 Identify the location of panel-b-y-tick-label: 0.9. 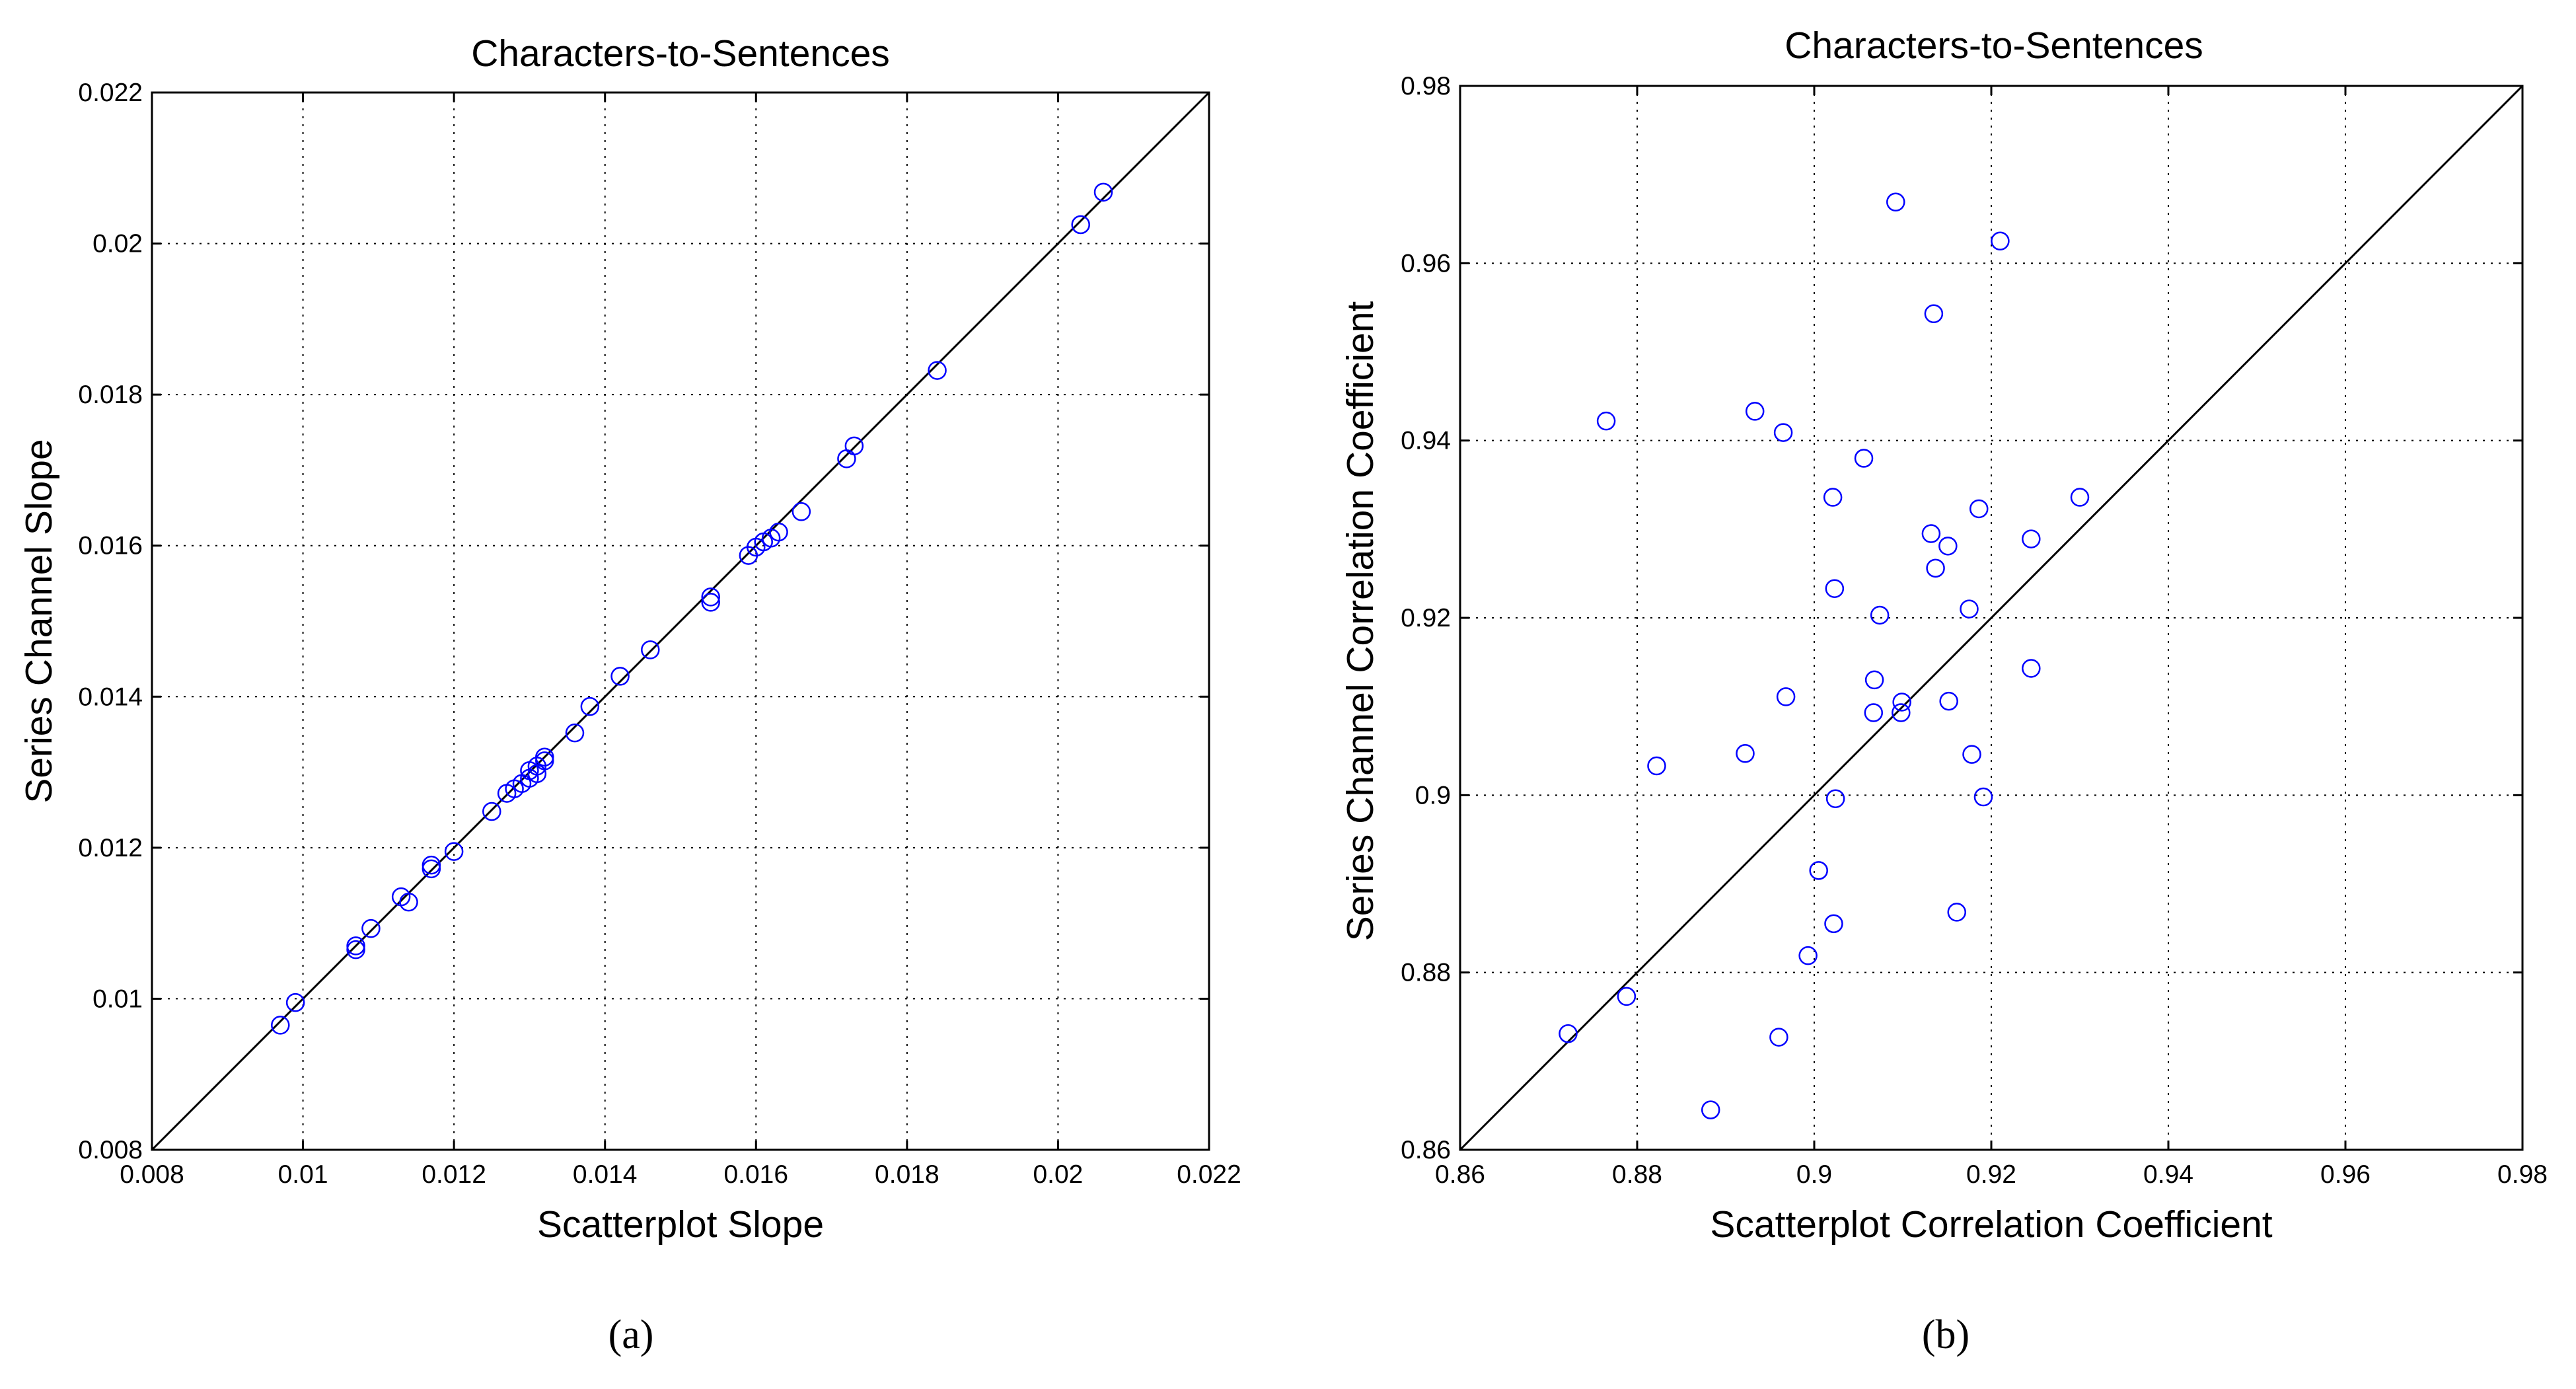
(1433, 795).